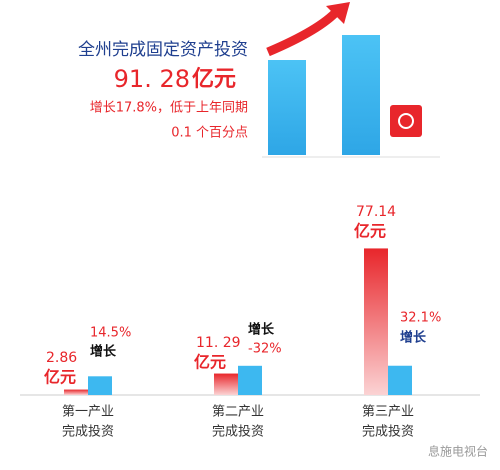  I want to click on growth-label: 32.1%, so click(420, 318).